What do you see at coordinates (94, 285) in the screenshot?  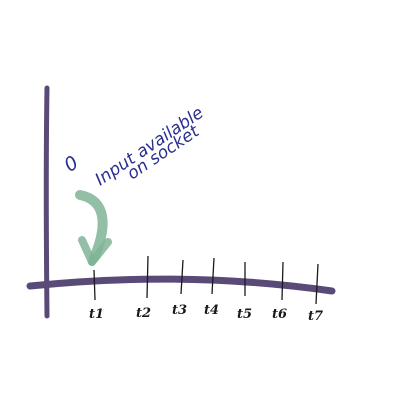 I see `tick-mark-t1` at bounding box center [94, 285].